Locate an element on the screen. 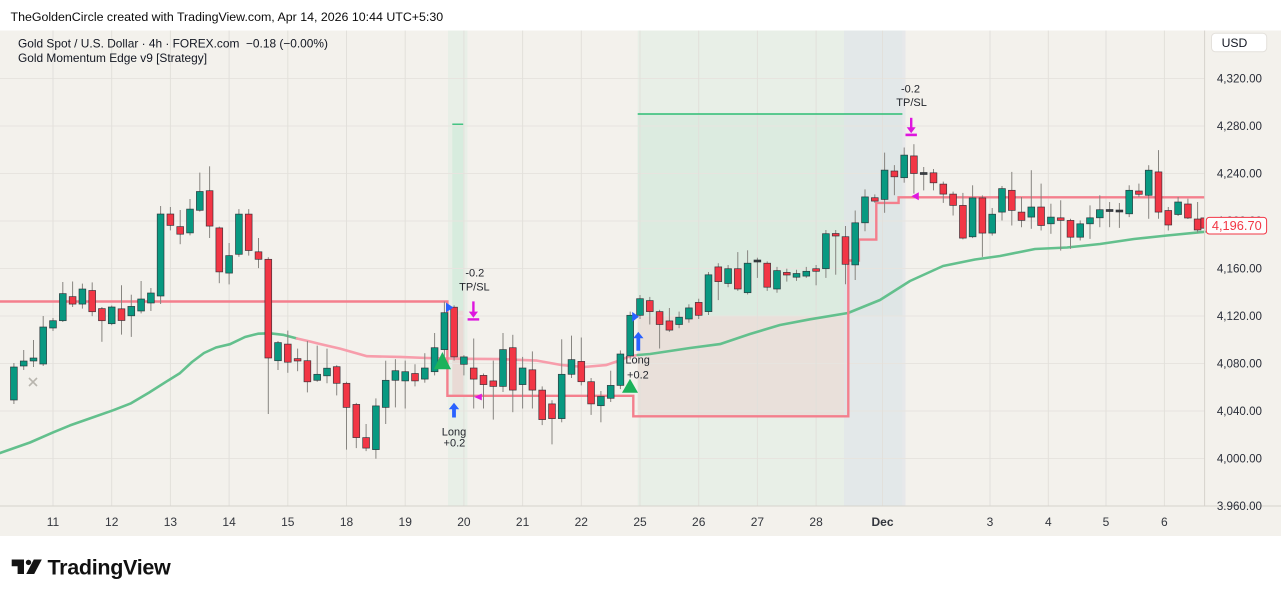 The image size is (1281, 597). svg-text: USD is located at coordinates (1235, 43).